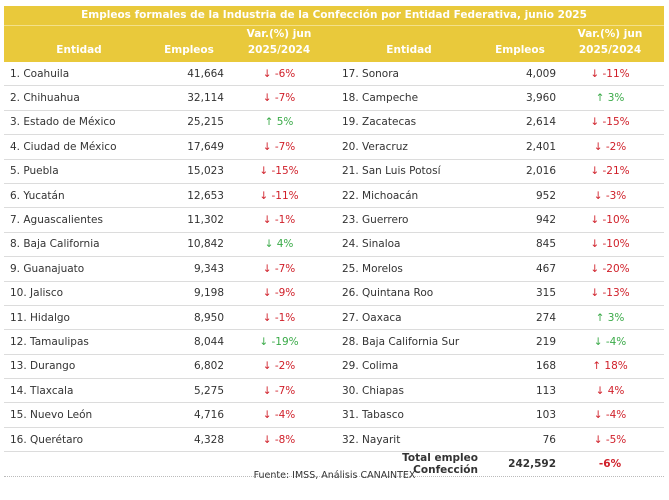 The height and width of the screenshot is (500, 669). I want to click on empleos-value: 952, so click(545, 195).